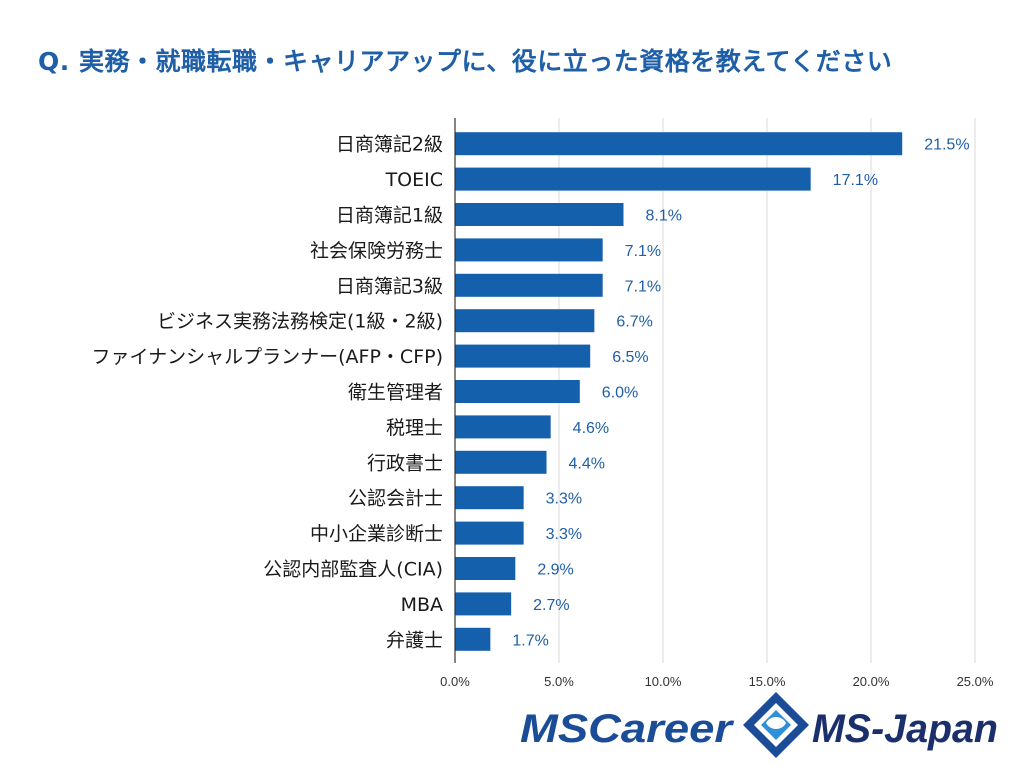 This screenshot has height=768, width=1024. What do you see at coordinates (905, 729) in the screenshot?
I see `ms-japan-logo-text: MS-Japan` at bounding box center [905, 729].